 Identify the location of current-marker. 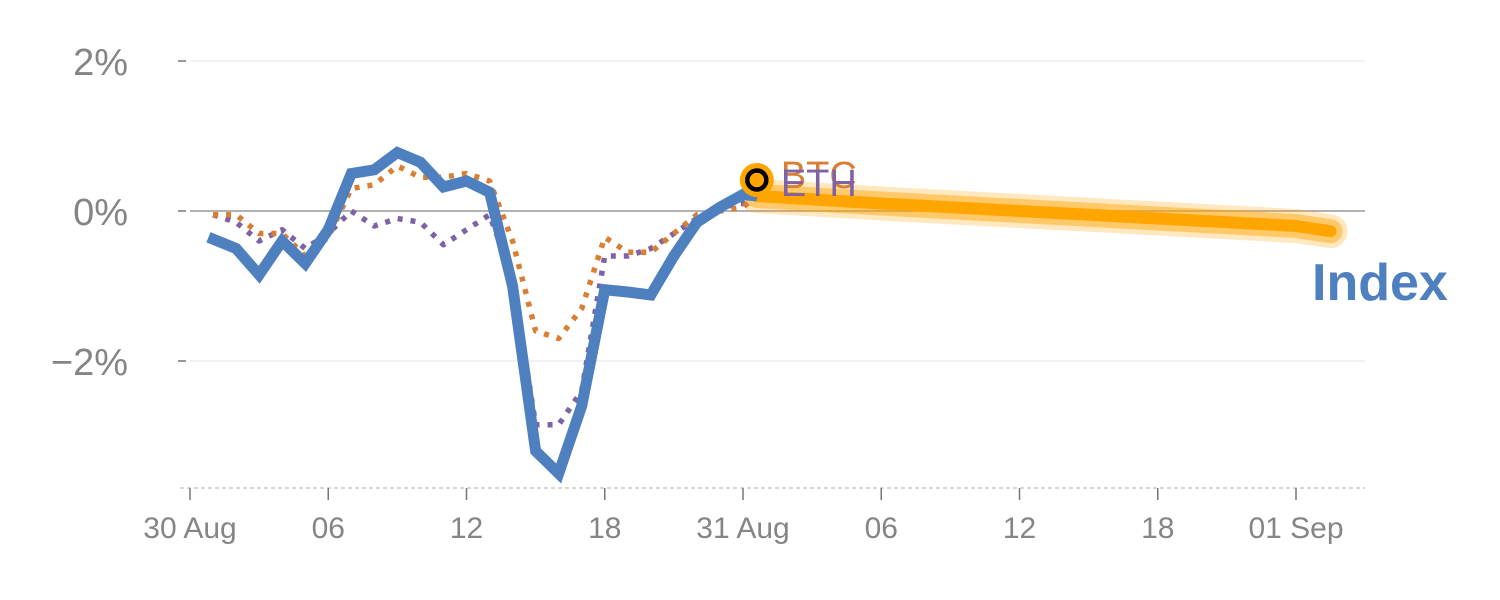
(756, 180).